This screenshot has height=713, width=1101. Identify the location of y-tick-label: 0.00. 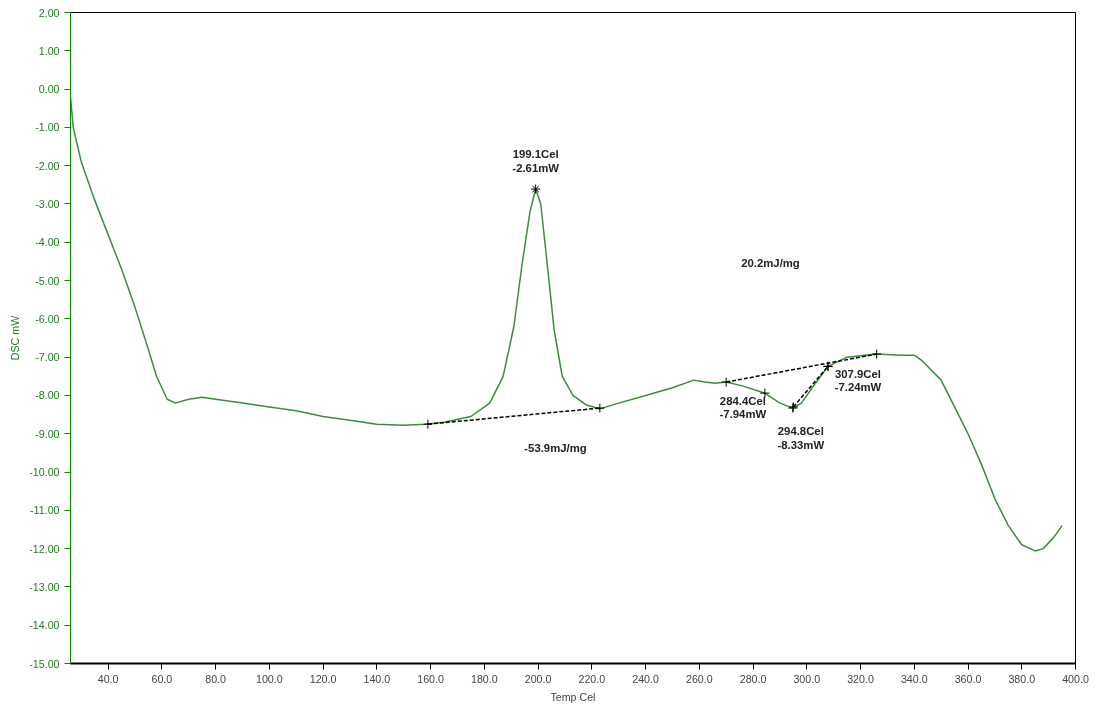
(49, 89).